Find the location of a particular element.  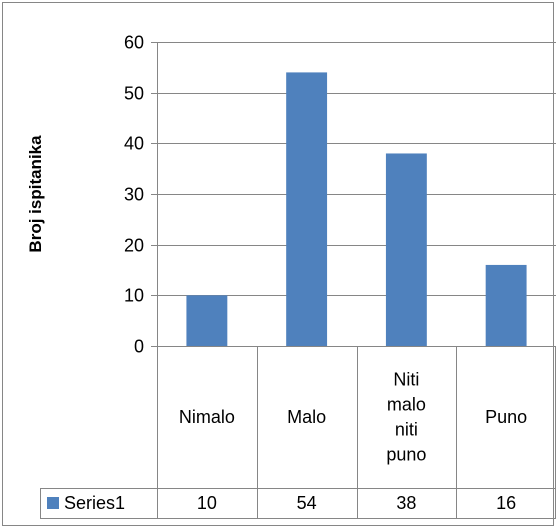

data-label: 54 is located at coordinates (307, 503).